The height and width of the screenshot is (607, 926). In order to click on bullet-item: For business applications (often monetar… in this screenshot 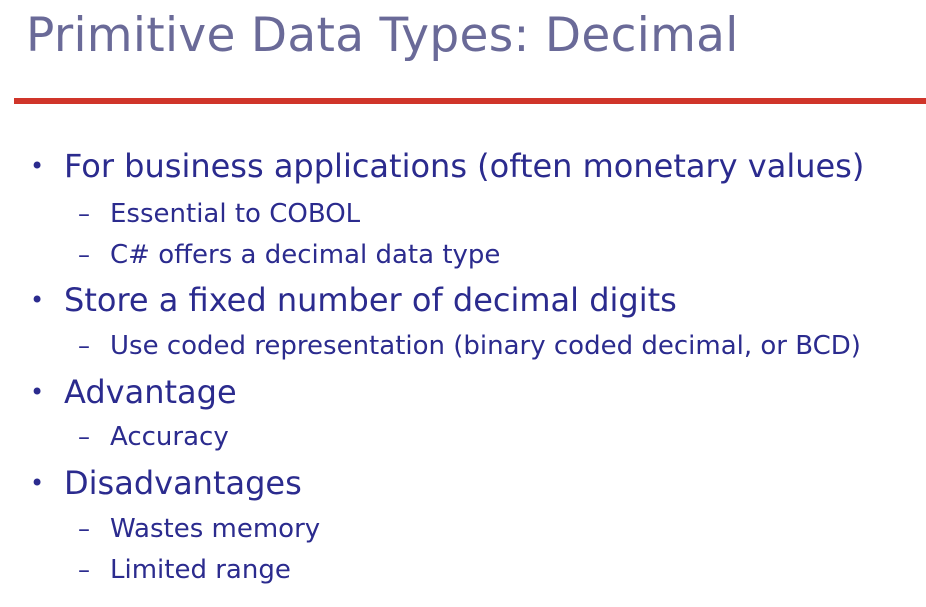, I will do `click(464, 166)`.